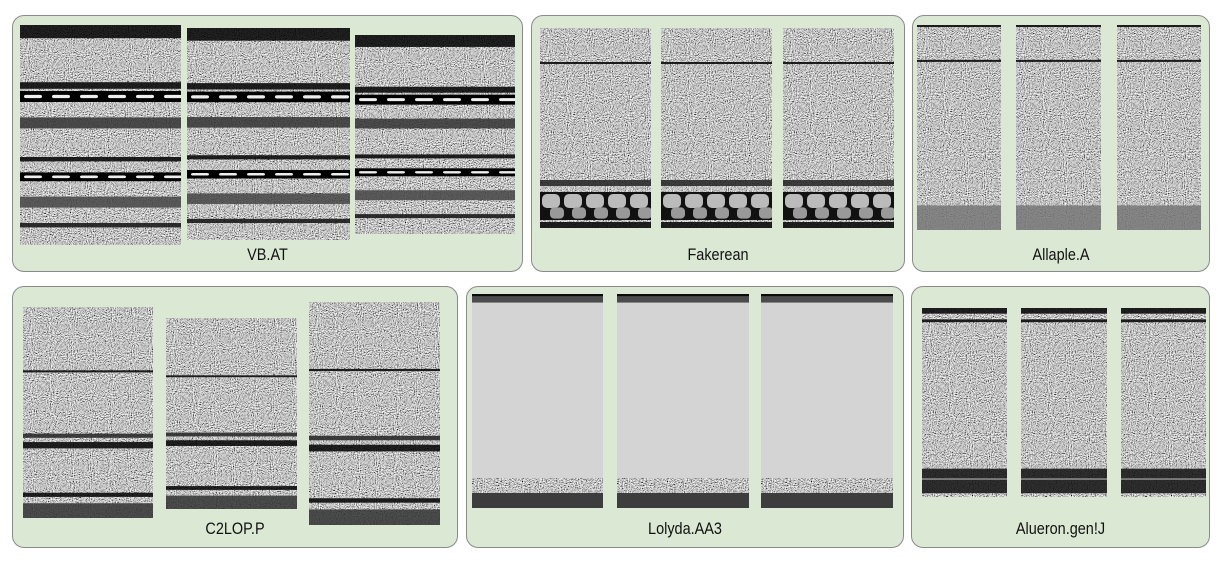 The height and width of the screenshot is (563, 1220). Describe the element at coordinates (685, 528) in the screenshot. I see `family-label: Lolyda.AA3` at that location.